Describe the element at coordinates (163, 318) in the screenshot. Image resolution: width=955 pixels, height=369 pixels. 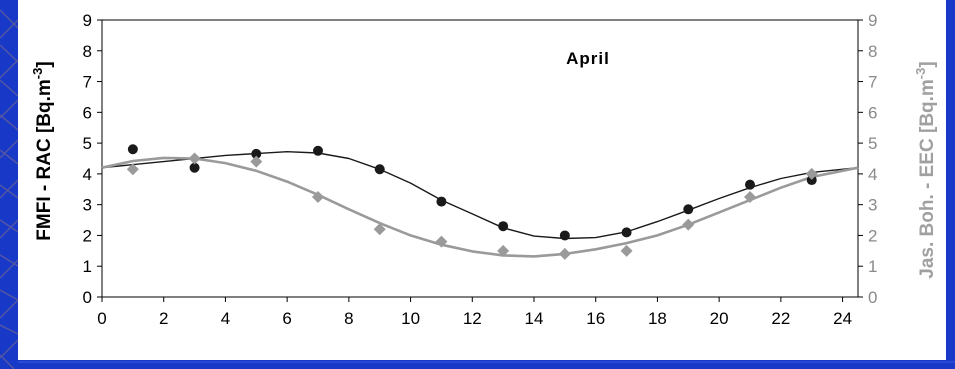
I see `x-tick-label: 2` at that location.